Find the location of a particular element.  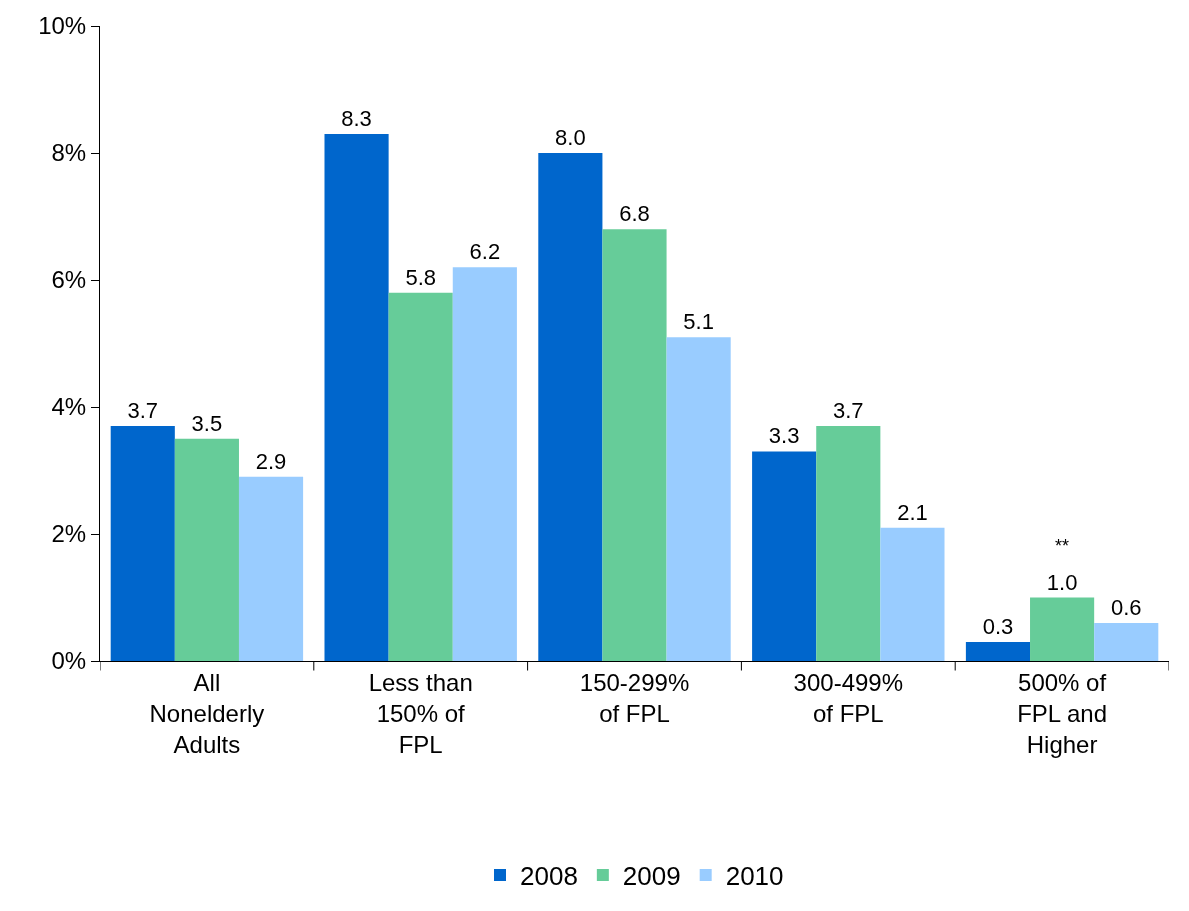

y-tick-label: 6% is located at coordinates (69, 280).